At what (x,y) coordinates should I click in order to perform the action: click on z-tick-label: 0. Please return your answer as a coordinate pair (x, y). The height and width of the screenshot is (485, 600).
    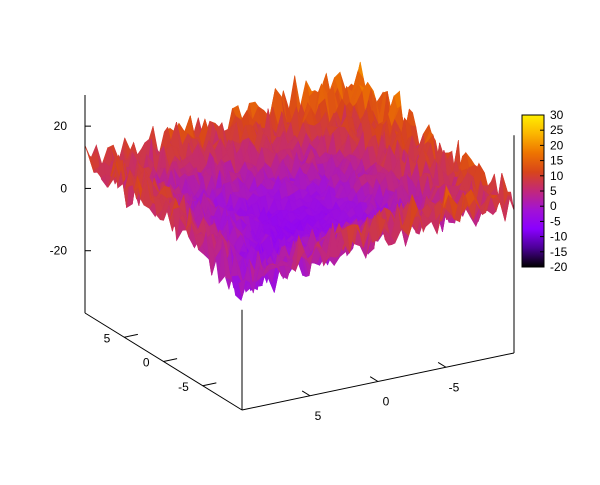
    Looking at the image, I should click on (63, 188).